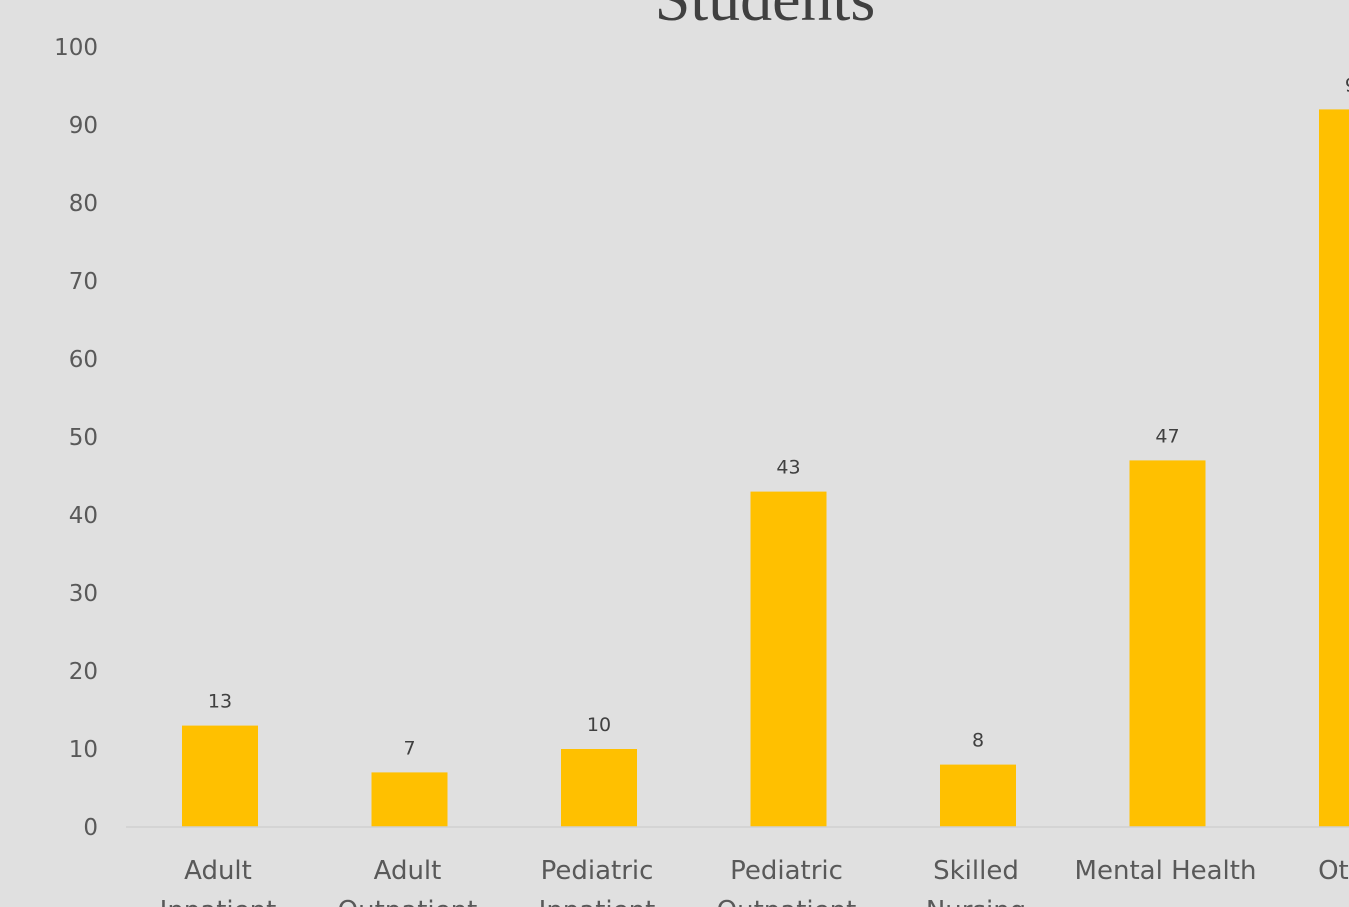  What do you see at coordinates (788, 468) in the screenshot?
I see `data-label: 43` at bounding box center [788, 468].